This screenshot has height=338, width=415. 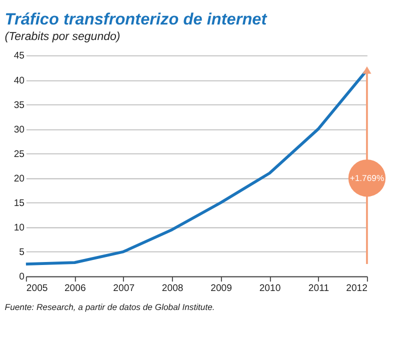 What do you see at coordinates (37, 288) in the screenshot?
I see `x-tick-label: 2005` at bounding box center [37, 288].